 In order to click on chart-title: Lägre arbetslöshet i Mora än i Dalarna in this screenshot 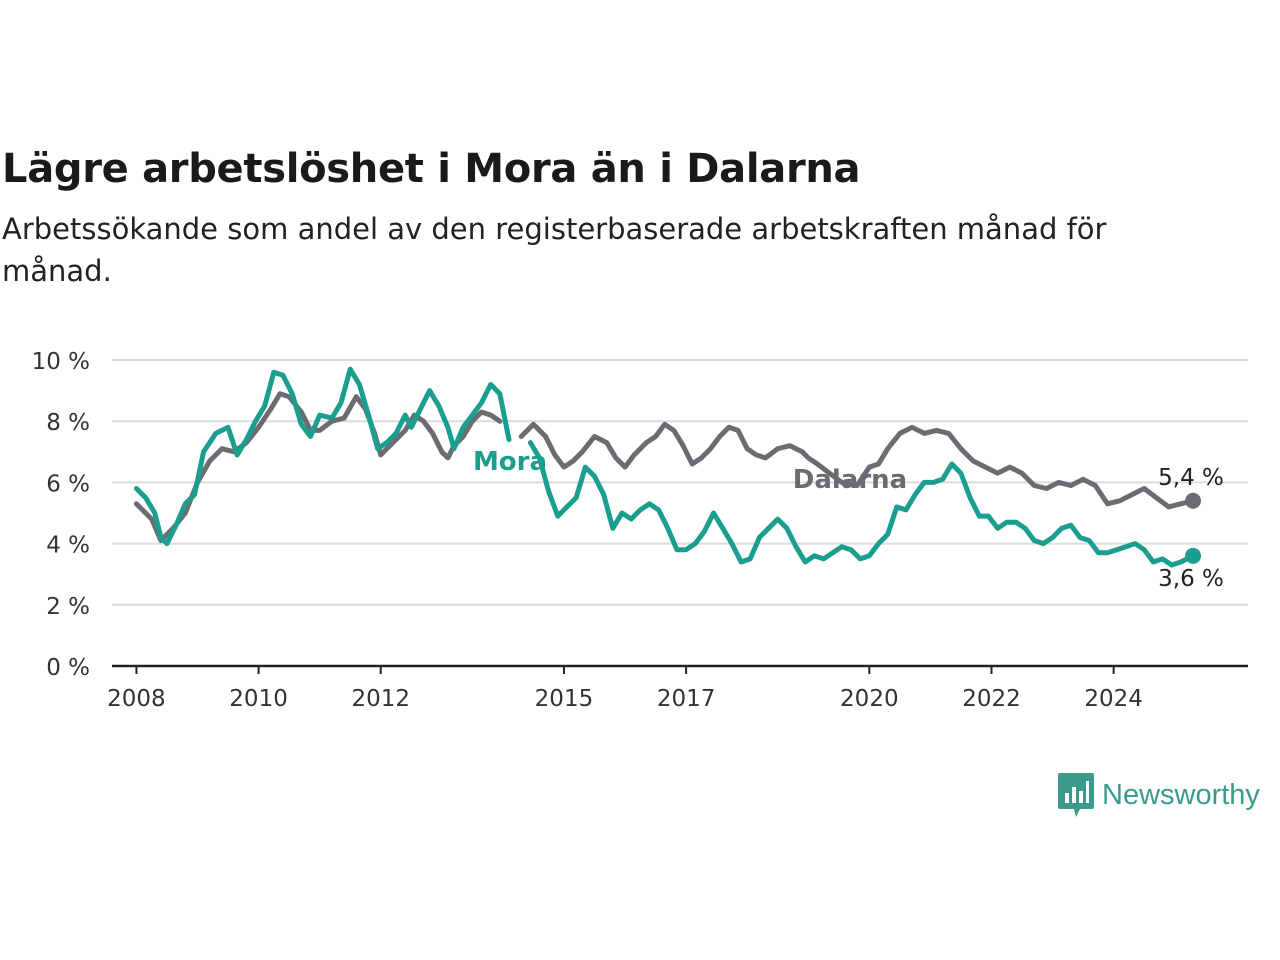, I will do `click(431, 169)`.